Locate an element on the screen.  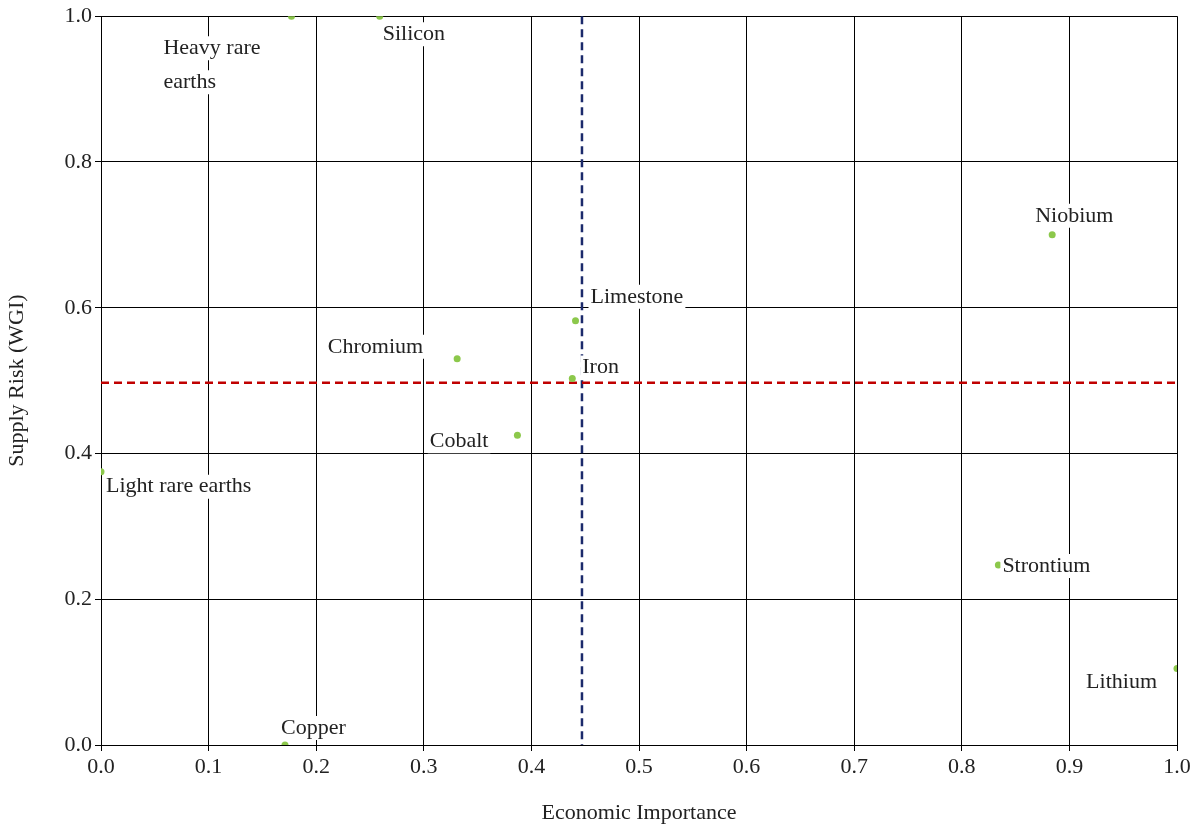
x-tick-label: 0.5 is located at coordinates (639, 765).